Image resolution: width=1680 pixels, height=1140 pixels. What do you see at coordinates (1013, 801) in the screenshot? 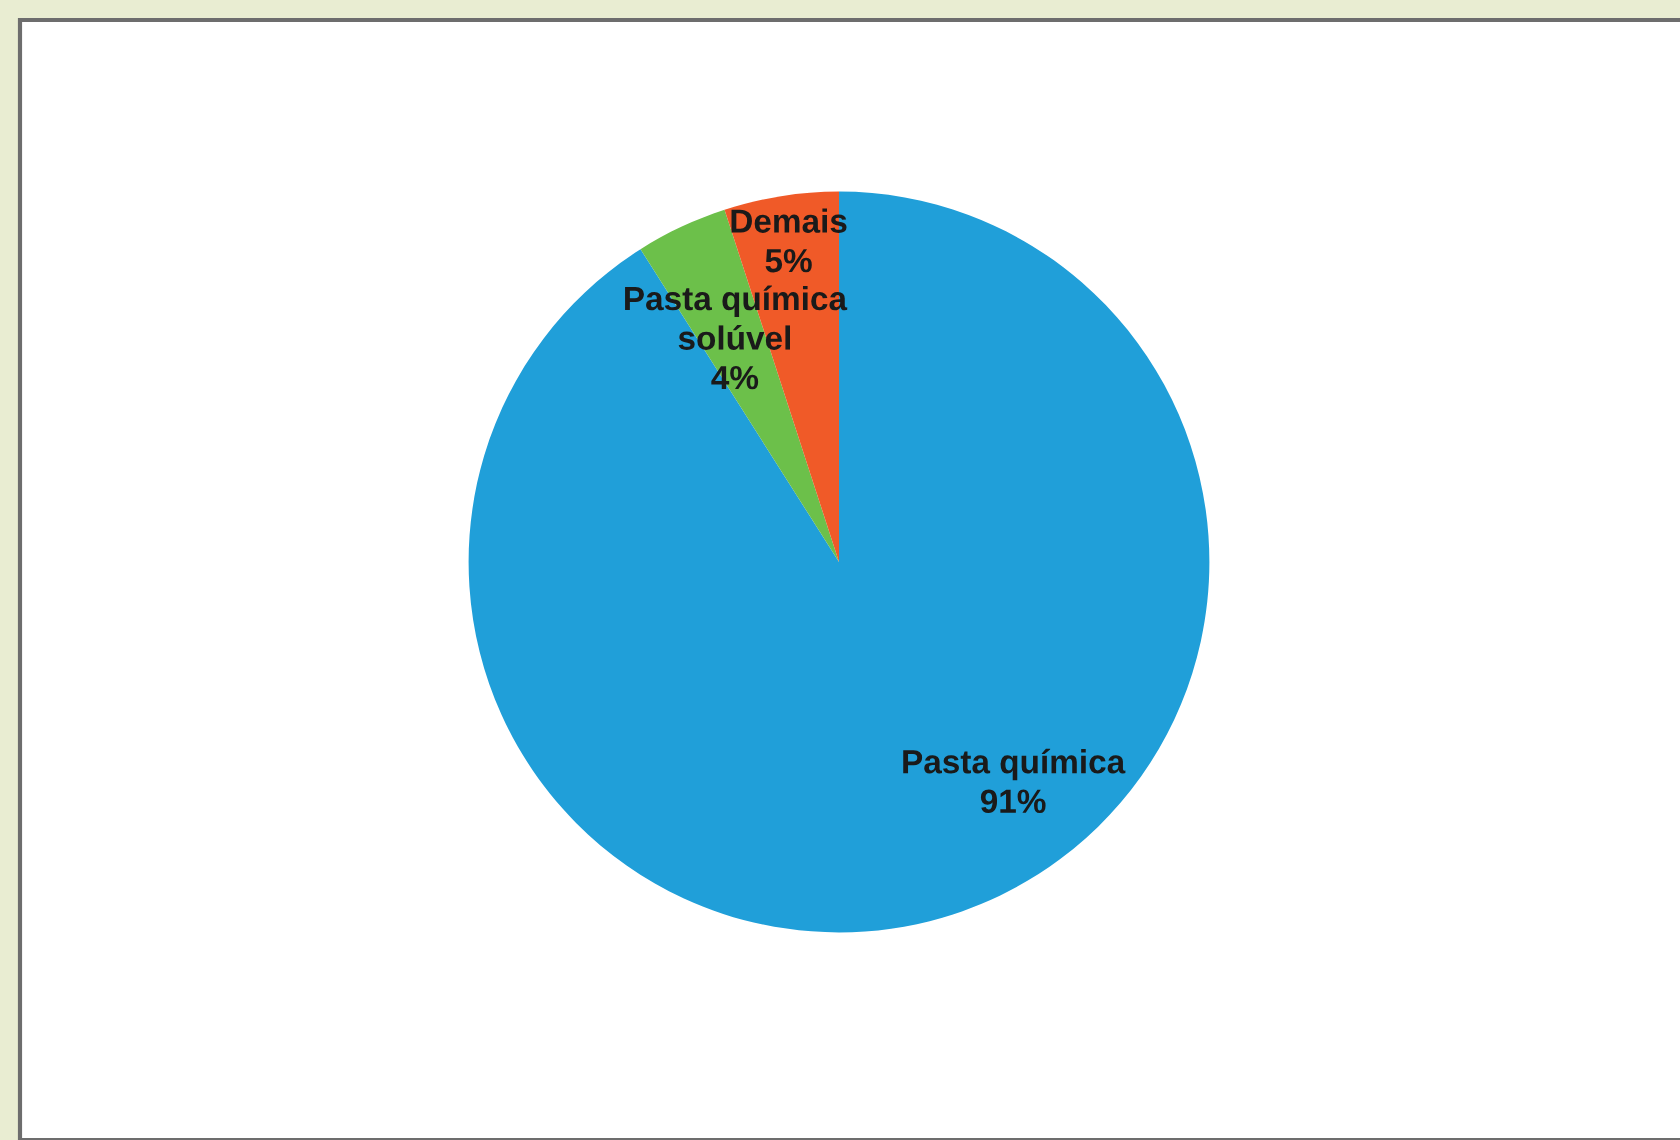
I see `data-label: 91%` at bounding box center [1013, 801].